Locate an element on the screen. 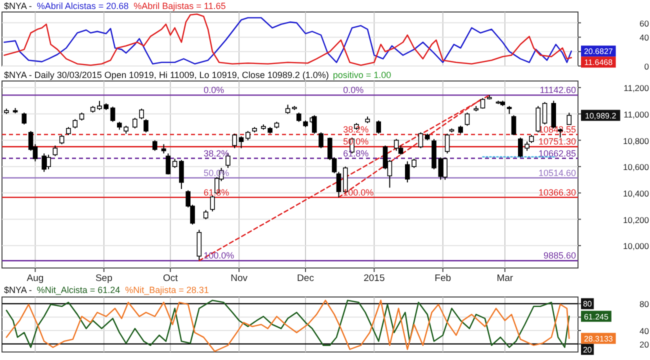 The width and height of the screenshot is (650, 360). annotation: 100.0% is located at coordinates (358, 192).